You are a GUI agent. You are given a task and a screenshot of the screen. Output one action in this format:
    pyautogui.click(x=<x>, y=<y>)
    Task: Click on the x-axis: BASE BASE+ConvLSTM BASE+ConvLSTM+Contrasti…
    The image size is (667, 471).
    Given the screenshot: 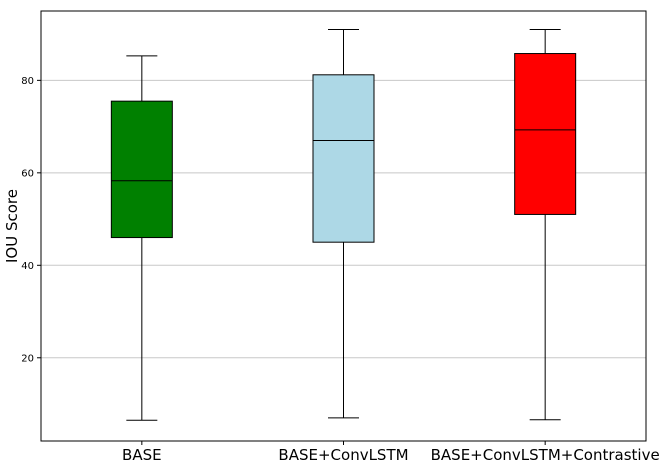 What is the action you would take?
    pyautogui.click(x=391, y=452)
    